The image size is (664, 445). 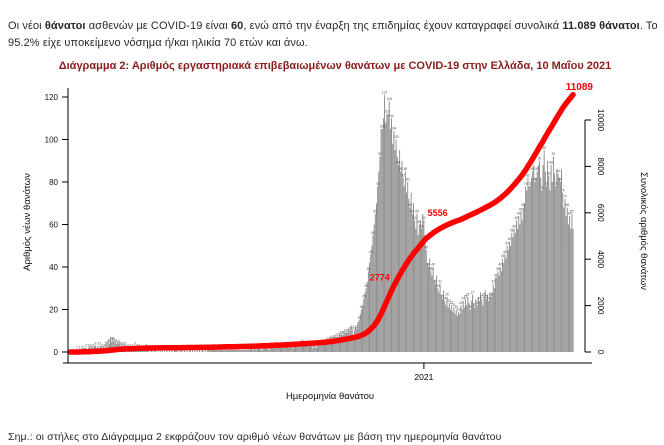 I want to click on bar-value-label: 24, so click(x=480, y=299).